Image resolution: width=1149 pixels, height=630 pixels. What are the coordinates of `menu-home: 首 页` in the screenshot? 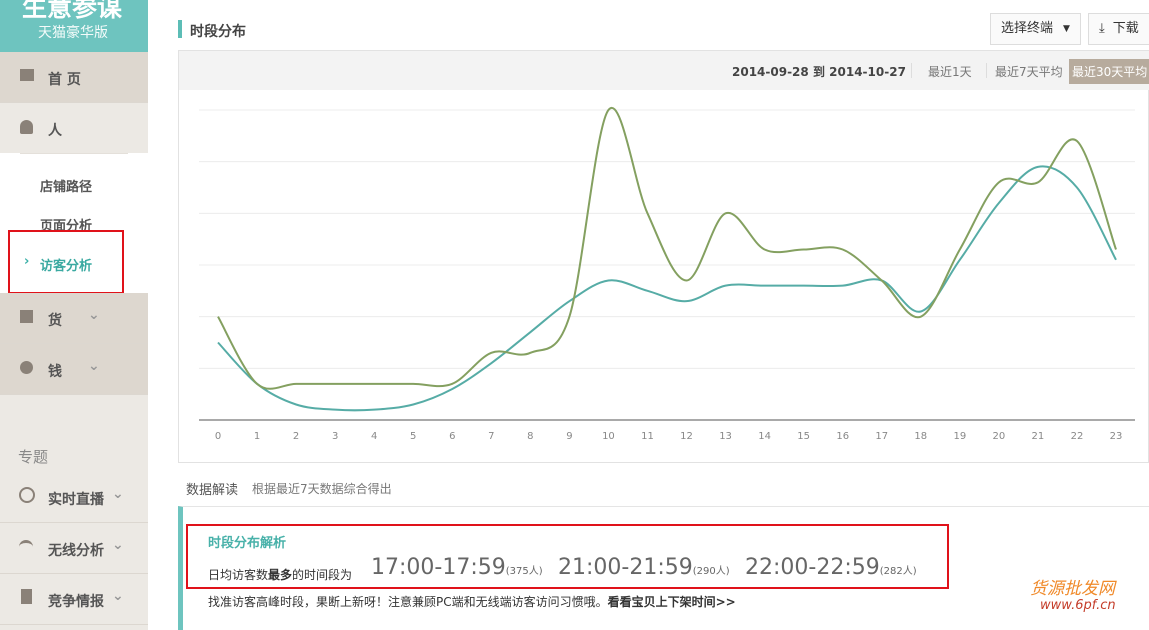 It's located at (74, 77).